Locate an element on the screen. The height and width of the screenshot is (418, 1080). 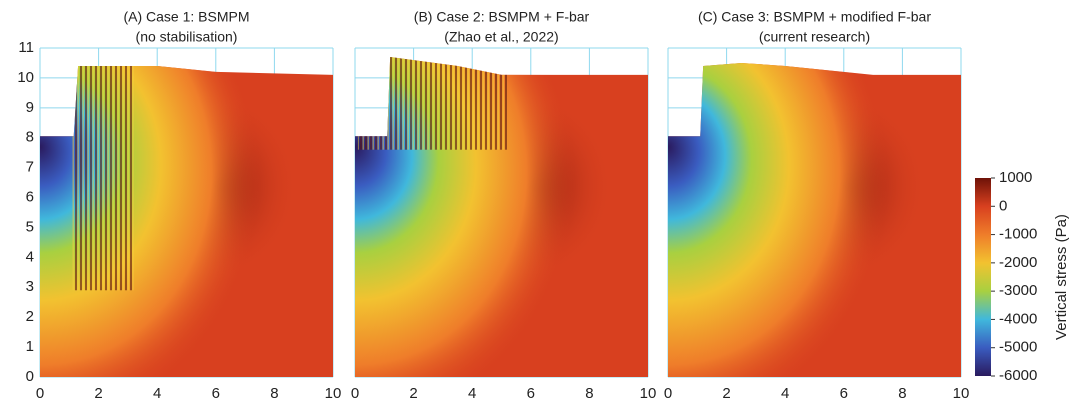
y-tick-label: 4 is located at coordinates (30, 256).